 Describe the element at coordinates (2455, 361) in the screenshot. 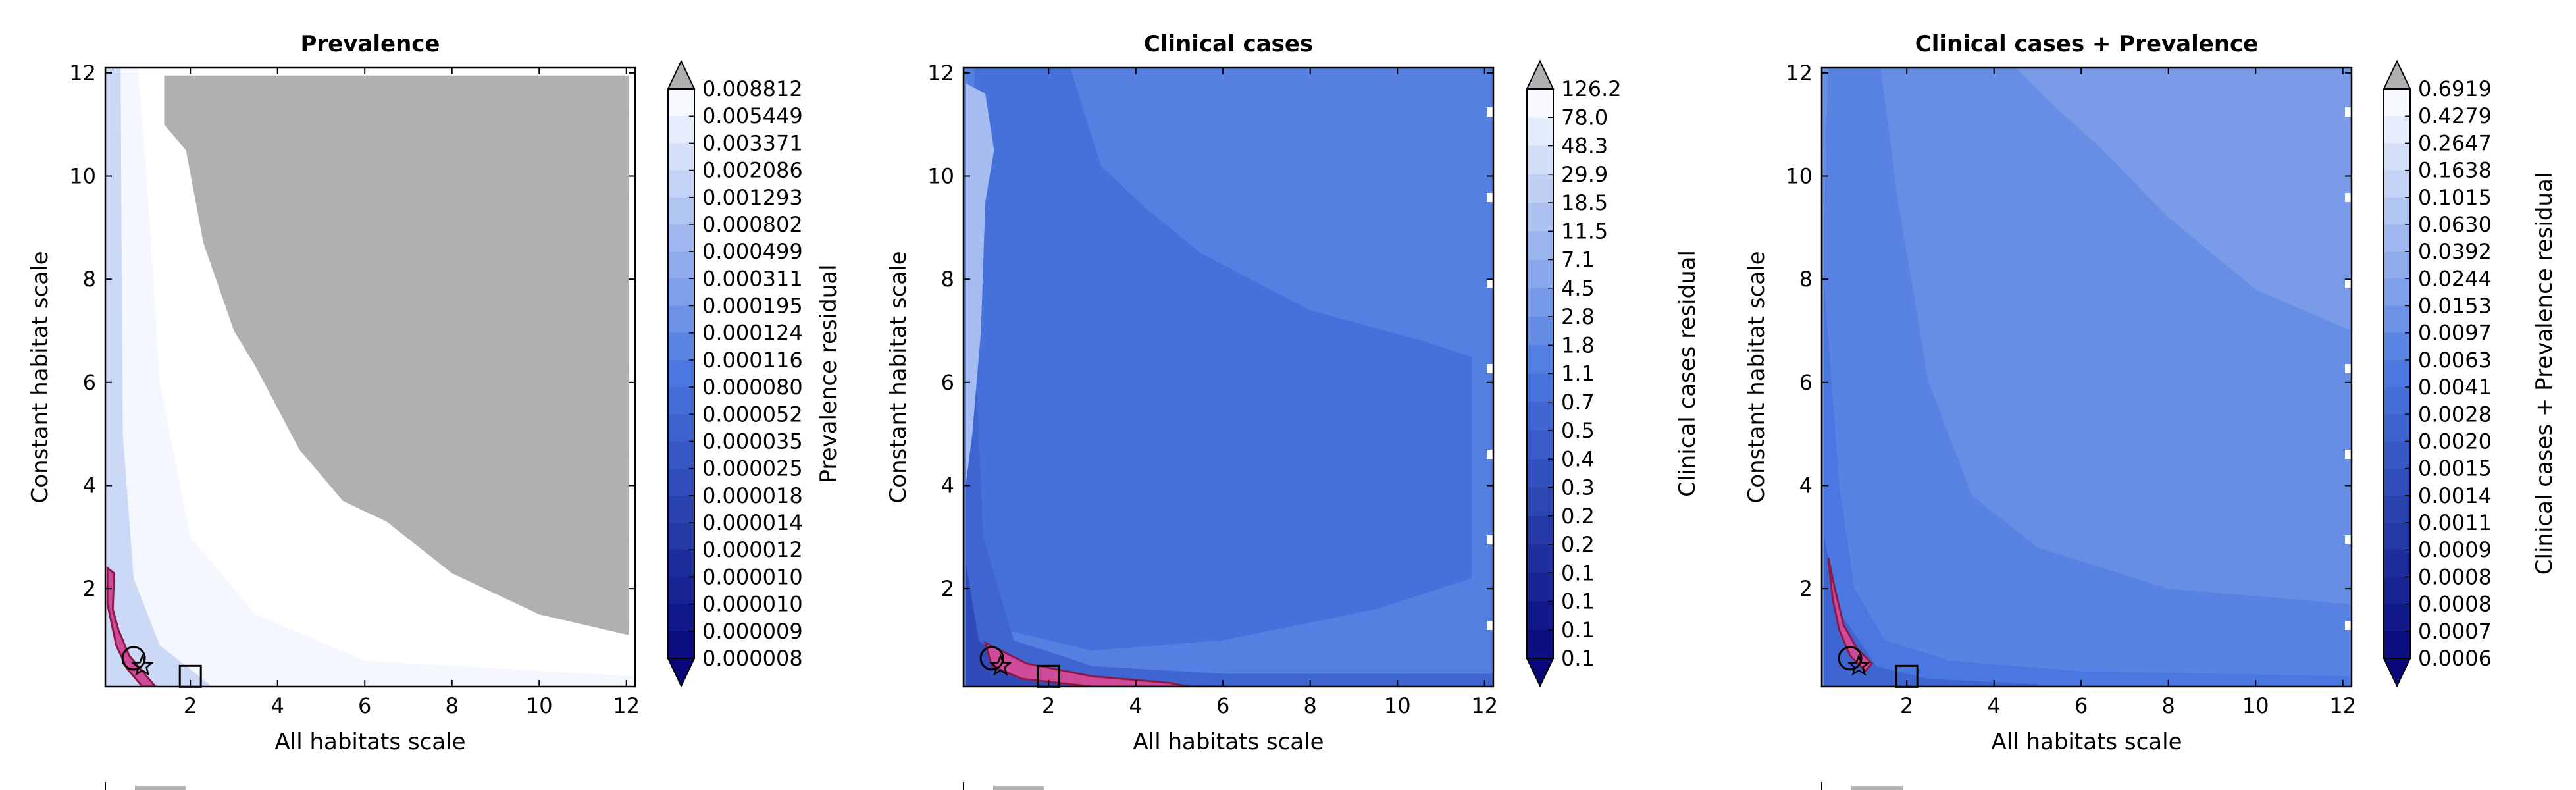

I see `colorbar-tick-label: 0.0063` at that location.